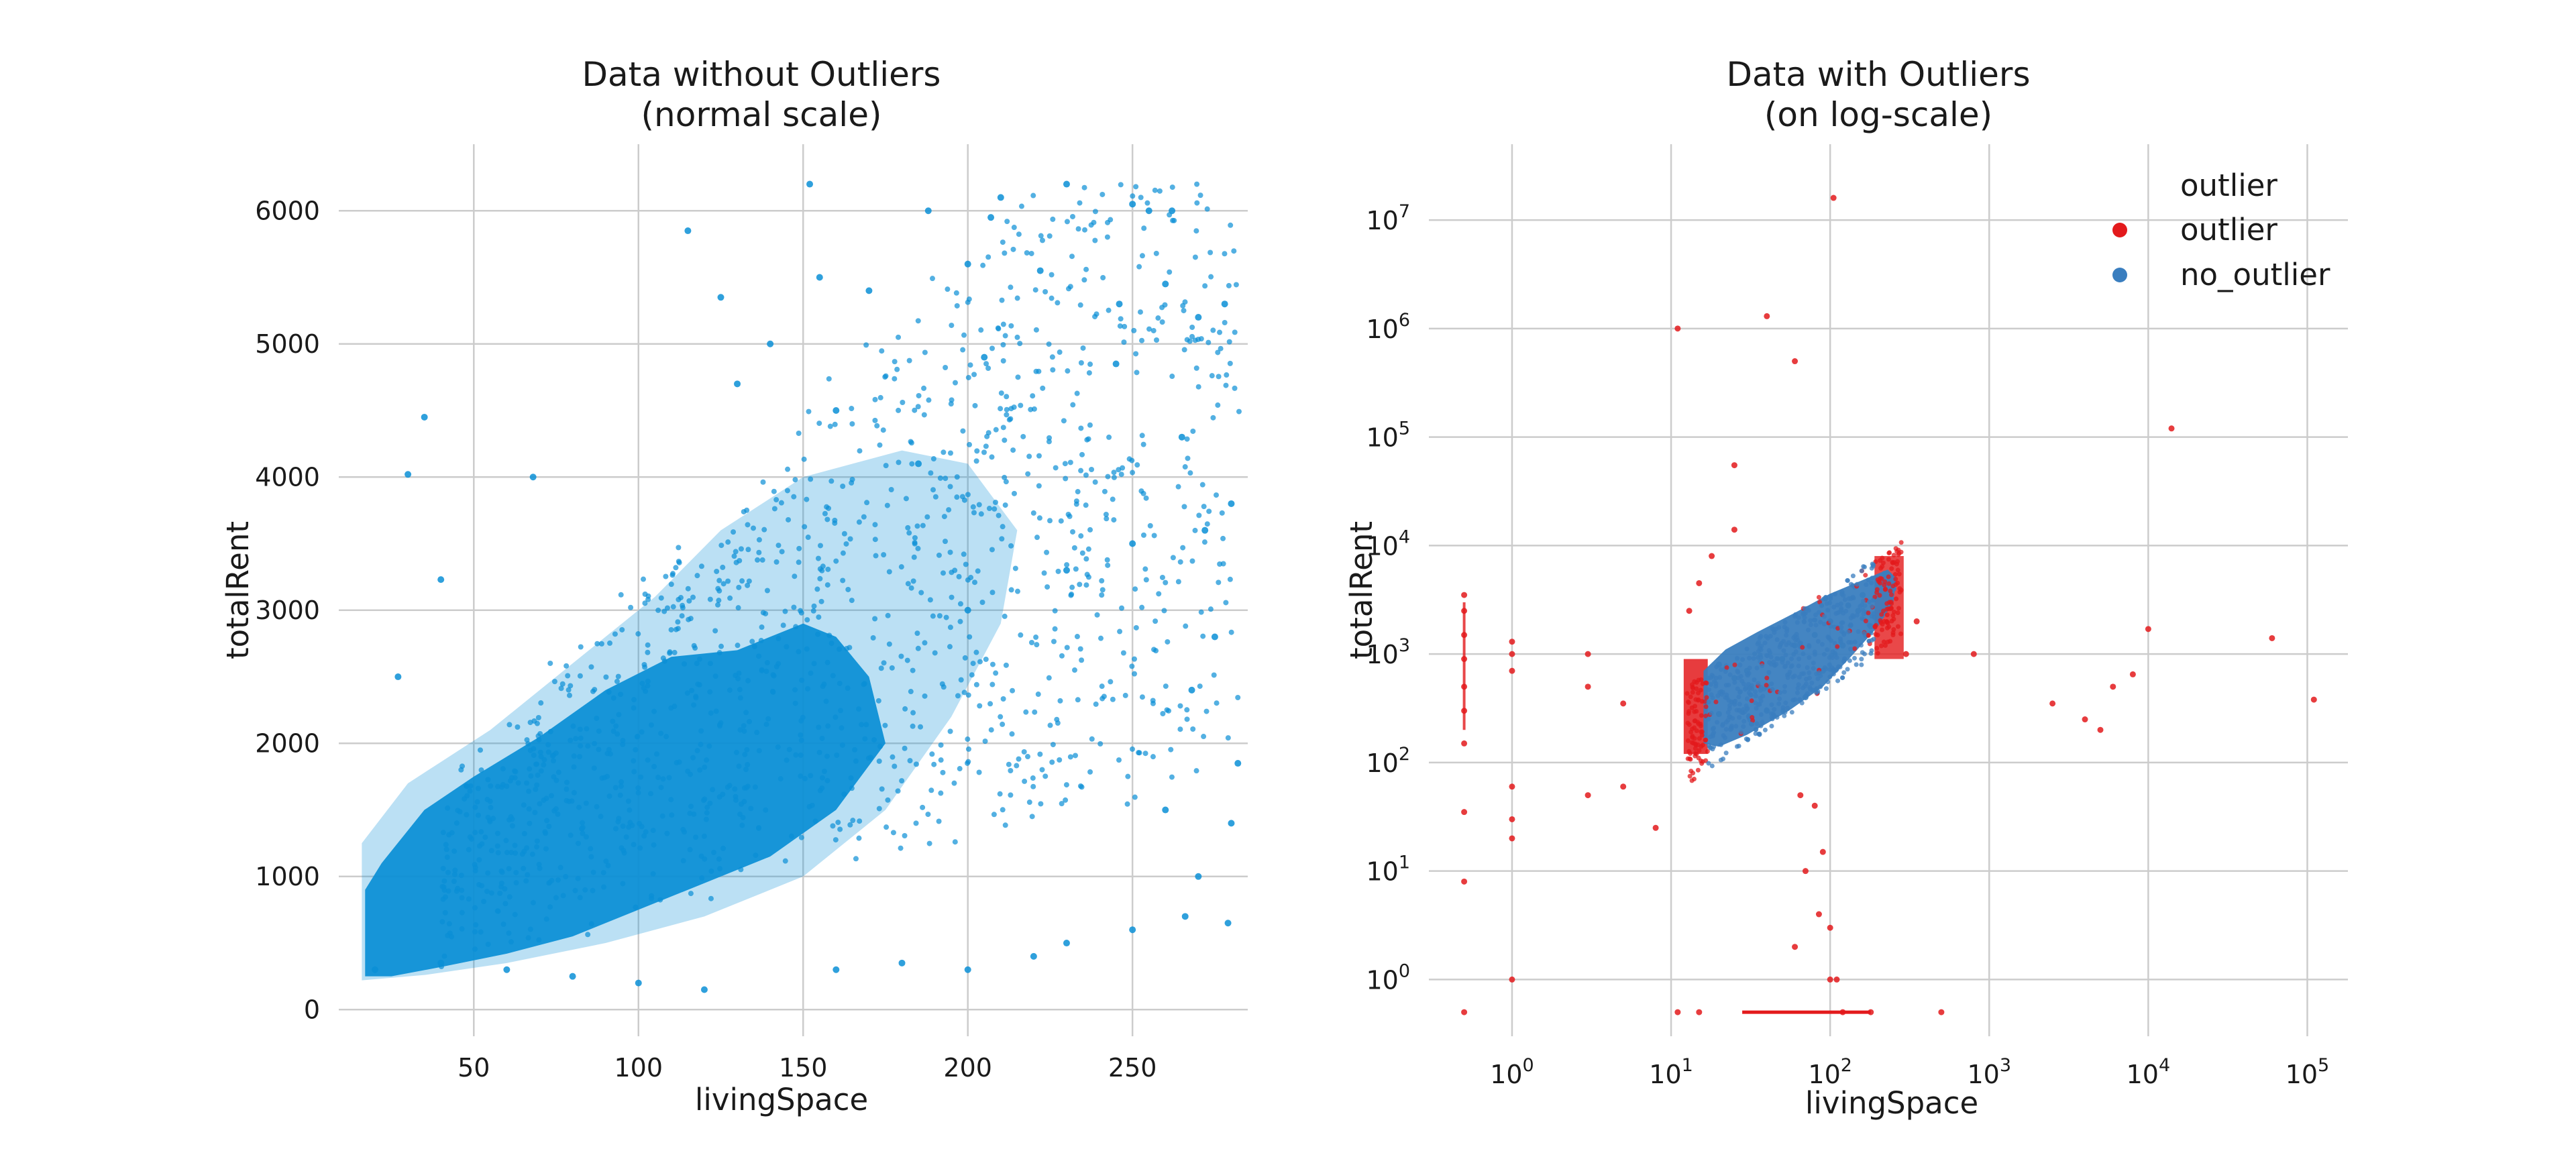  I want to click on y-tick-label: 101, so click(1388, 869).